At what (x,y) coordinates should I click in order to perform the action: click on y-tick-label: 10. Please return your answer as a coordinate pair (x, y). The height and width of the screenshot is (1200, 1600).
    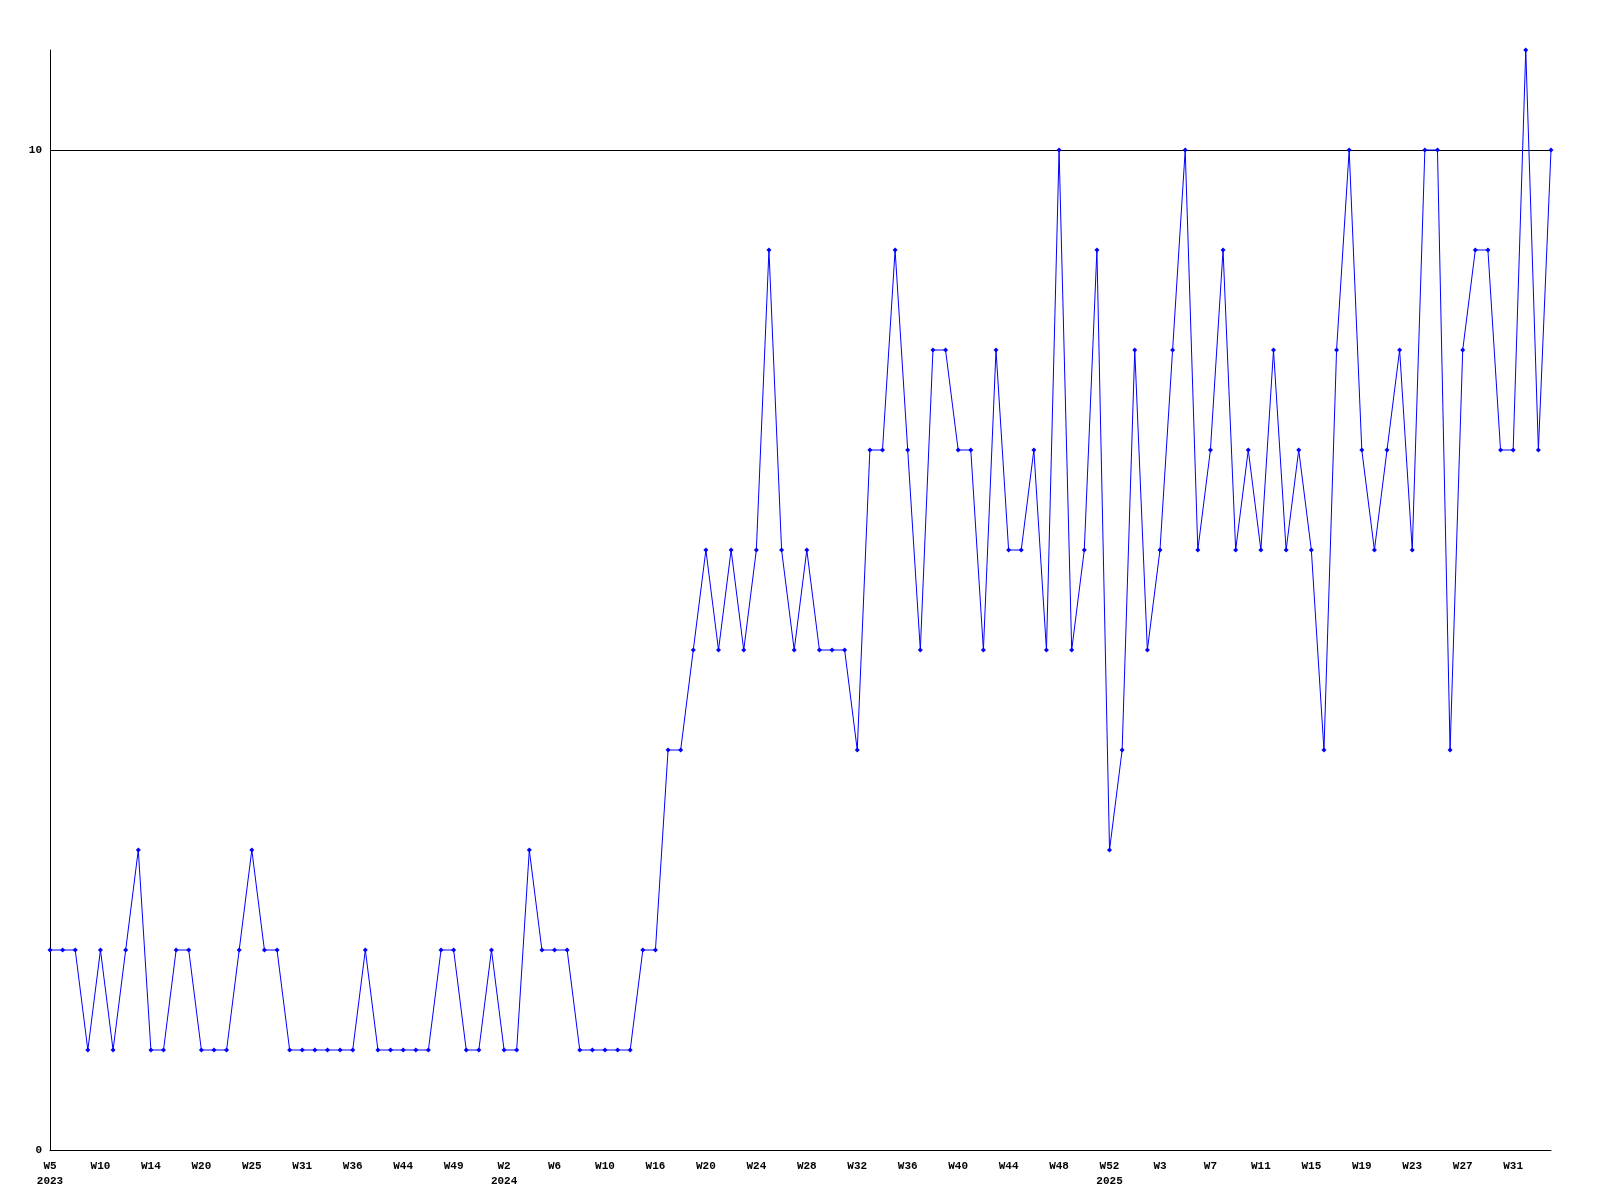
    Looking at the image, I should click on (35, 150).